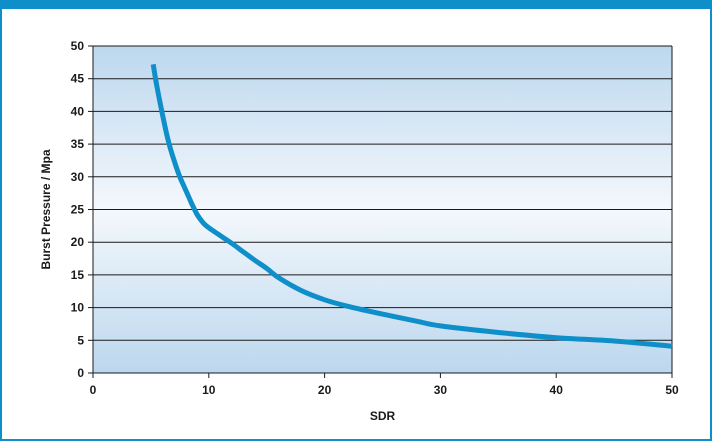  Describe the element at coordinates (672, 390) in the screenshot. I see `x-tick-label: 50` at that location.